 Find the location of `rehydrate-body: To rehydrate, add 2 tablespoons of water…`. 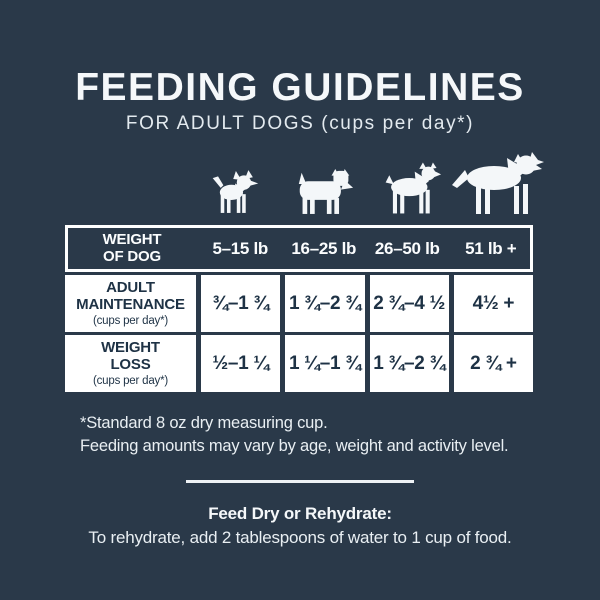

rehydrate-body: To rehydrate, add 2 tablespoons of water… is located at coordinates (300, 537).